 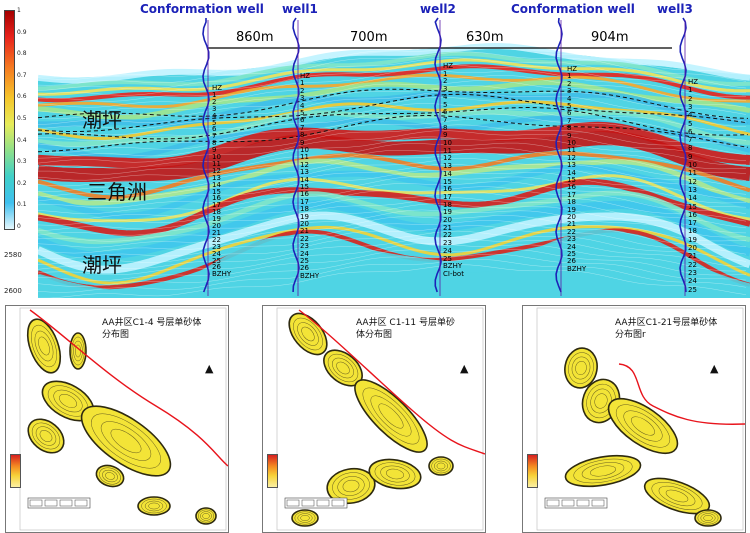 What do you see at coordinates (102, 120) in the screenshot?
I see `facies-label-tidal-flat-upper: 潮坪` at bounding box center [102, 120].